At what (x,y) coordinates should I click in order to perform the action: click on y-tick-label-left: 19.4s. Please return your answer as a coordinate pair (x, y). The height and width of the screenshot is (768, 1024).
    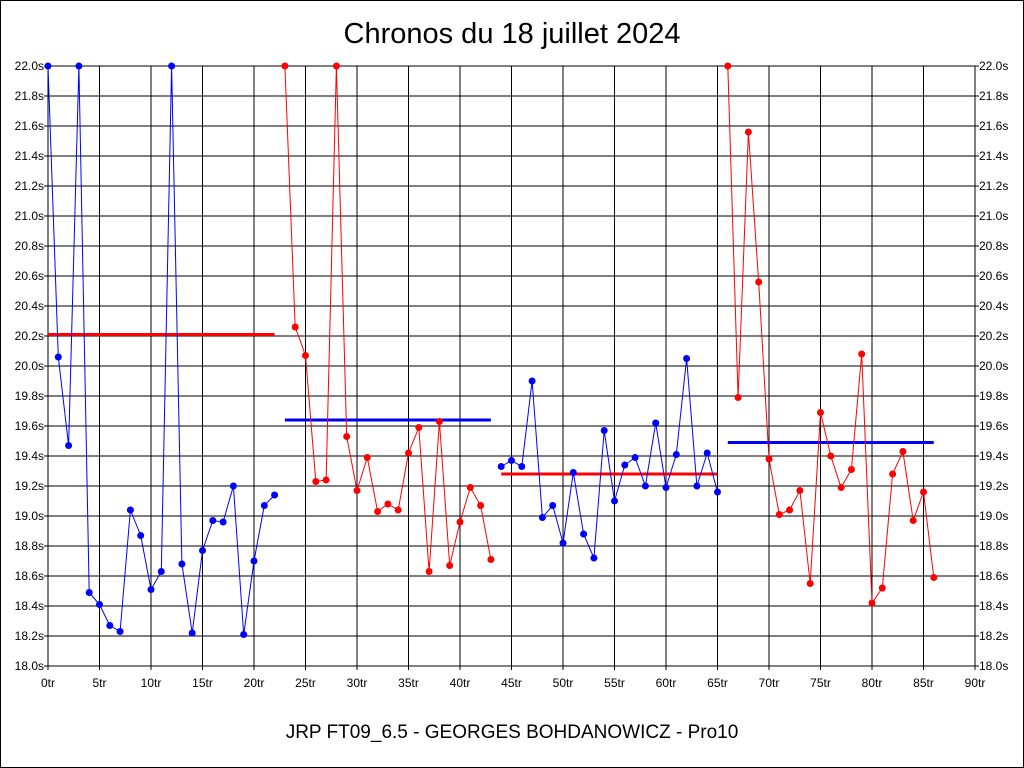
    Looking at the image, I should click on (29, 456).